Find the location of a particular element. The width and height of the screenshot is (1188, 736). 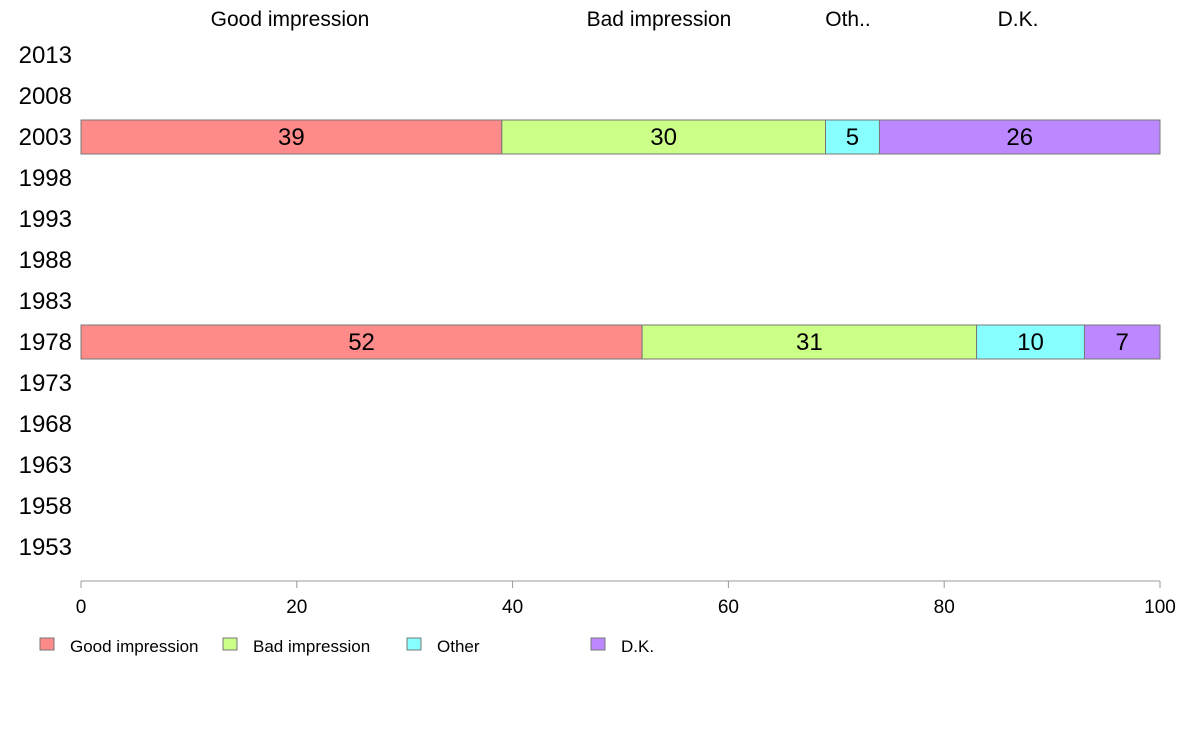

year-label: 2003 is located at coordinates (45, 137).